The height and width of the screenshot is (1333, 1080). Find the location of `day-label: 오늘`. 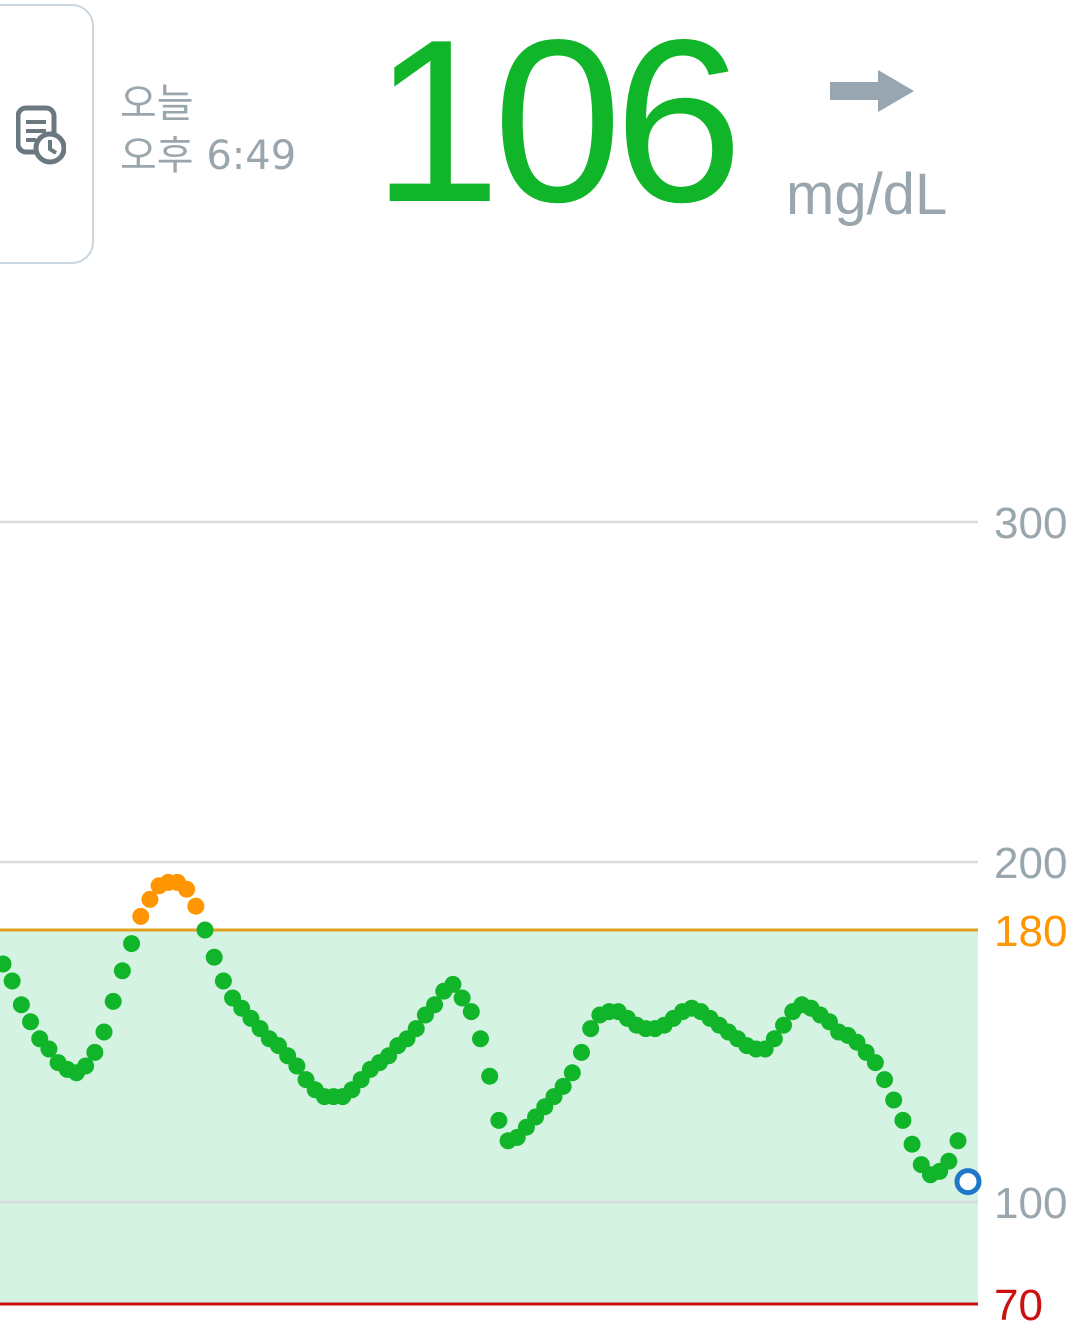

day-label: 오늘 is located at coordinates (157, 104).